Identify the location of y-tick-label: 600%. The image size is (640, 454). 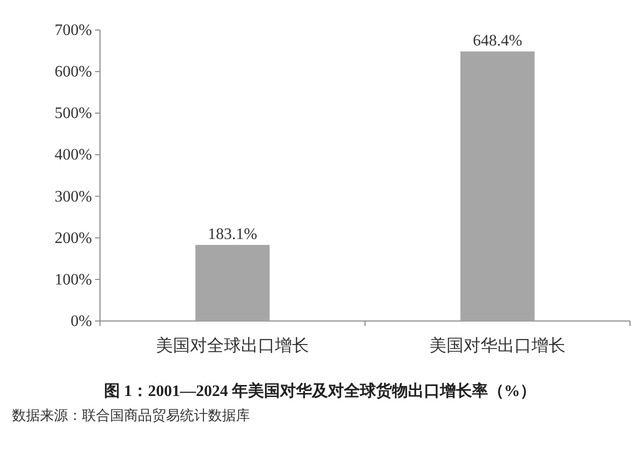
(73, 72).